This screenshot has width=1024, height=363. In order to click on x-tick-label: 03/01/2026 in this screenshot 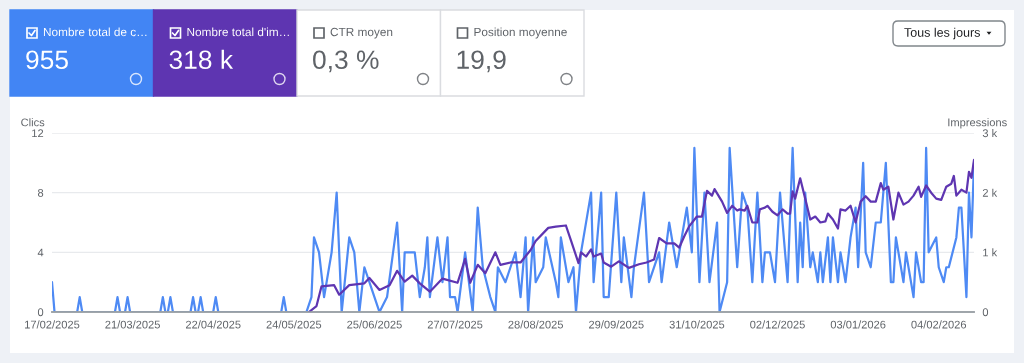, I will do `click(858, 324)`.